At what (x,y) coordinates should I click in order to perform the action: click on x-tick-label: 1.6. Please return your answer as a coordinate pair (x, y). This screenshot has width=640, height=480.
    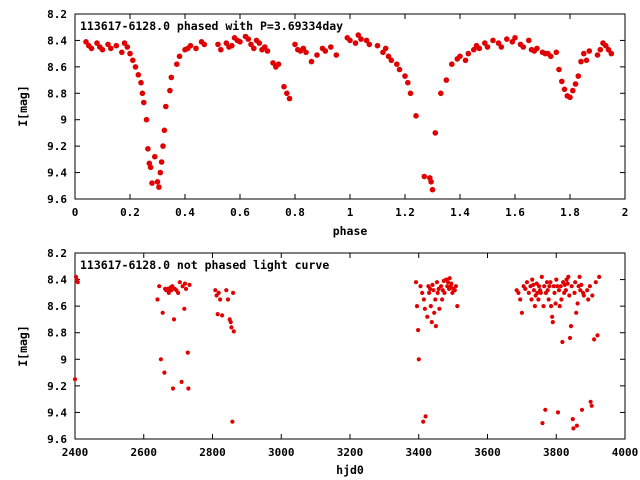
    Looking at the image, I should click on (515, 212).